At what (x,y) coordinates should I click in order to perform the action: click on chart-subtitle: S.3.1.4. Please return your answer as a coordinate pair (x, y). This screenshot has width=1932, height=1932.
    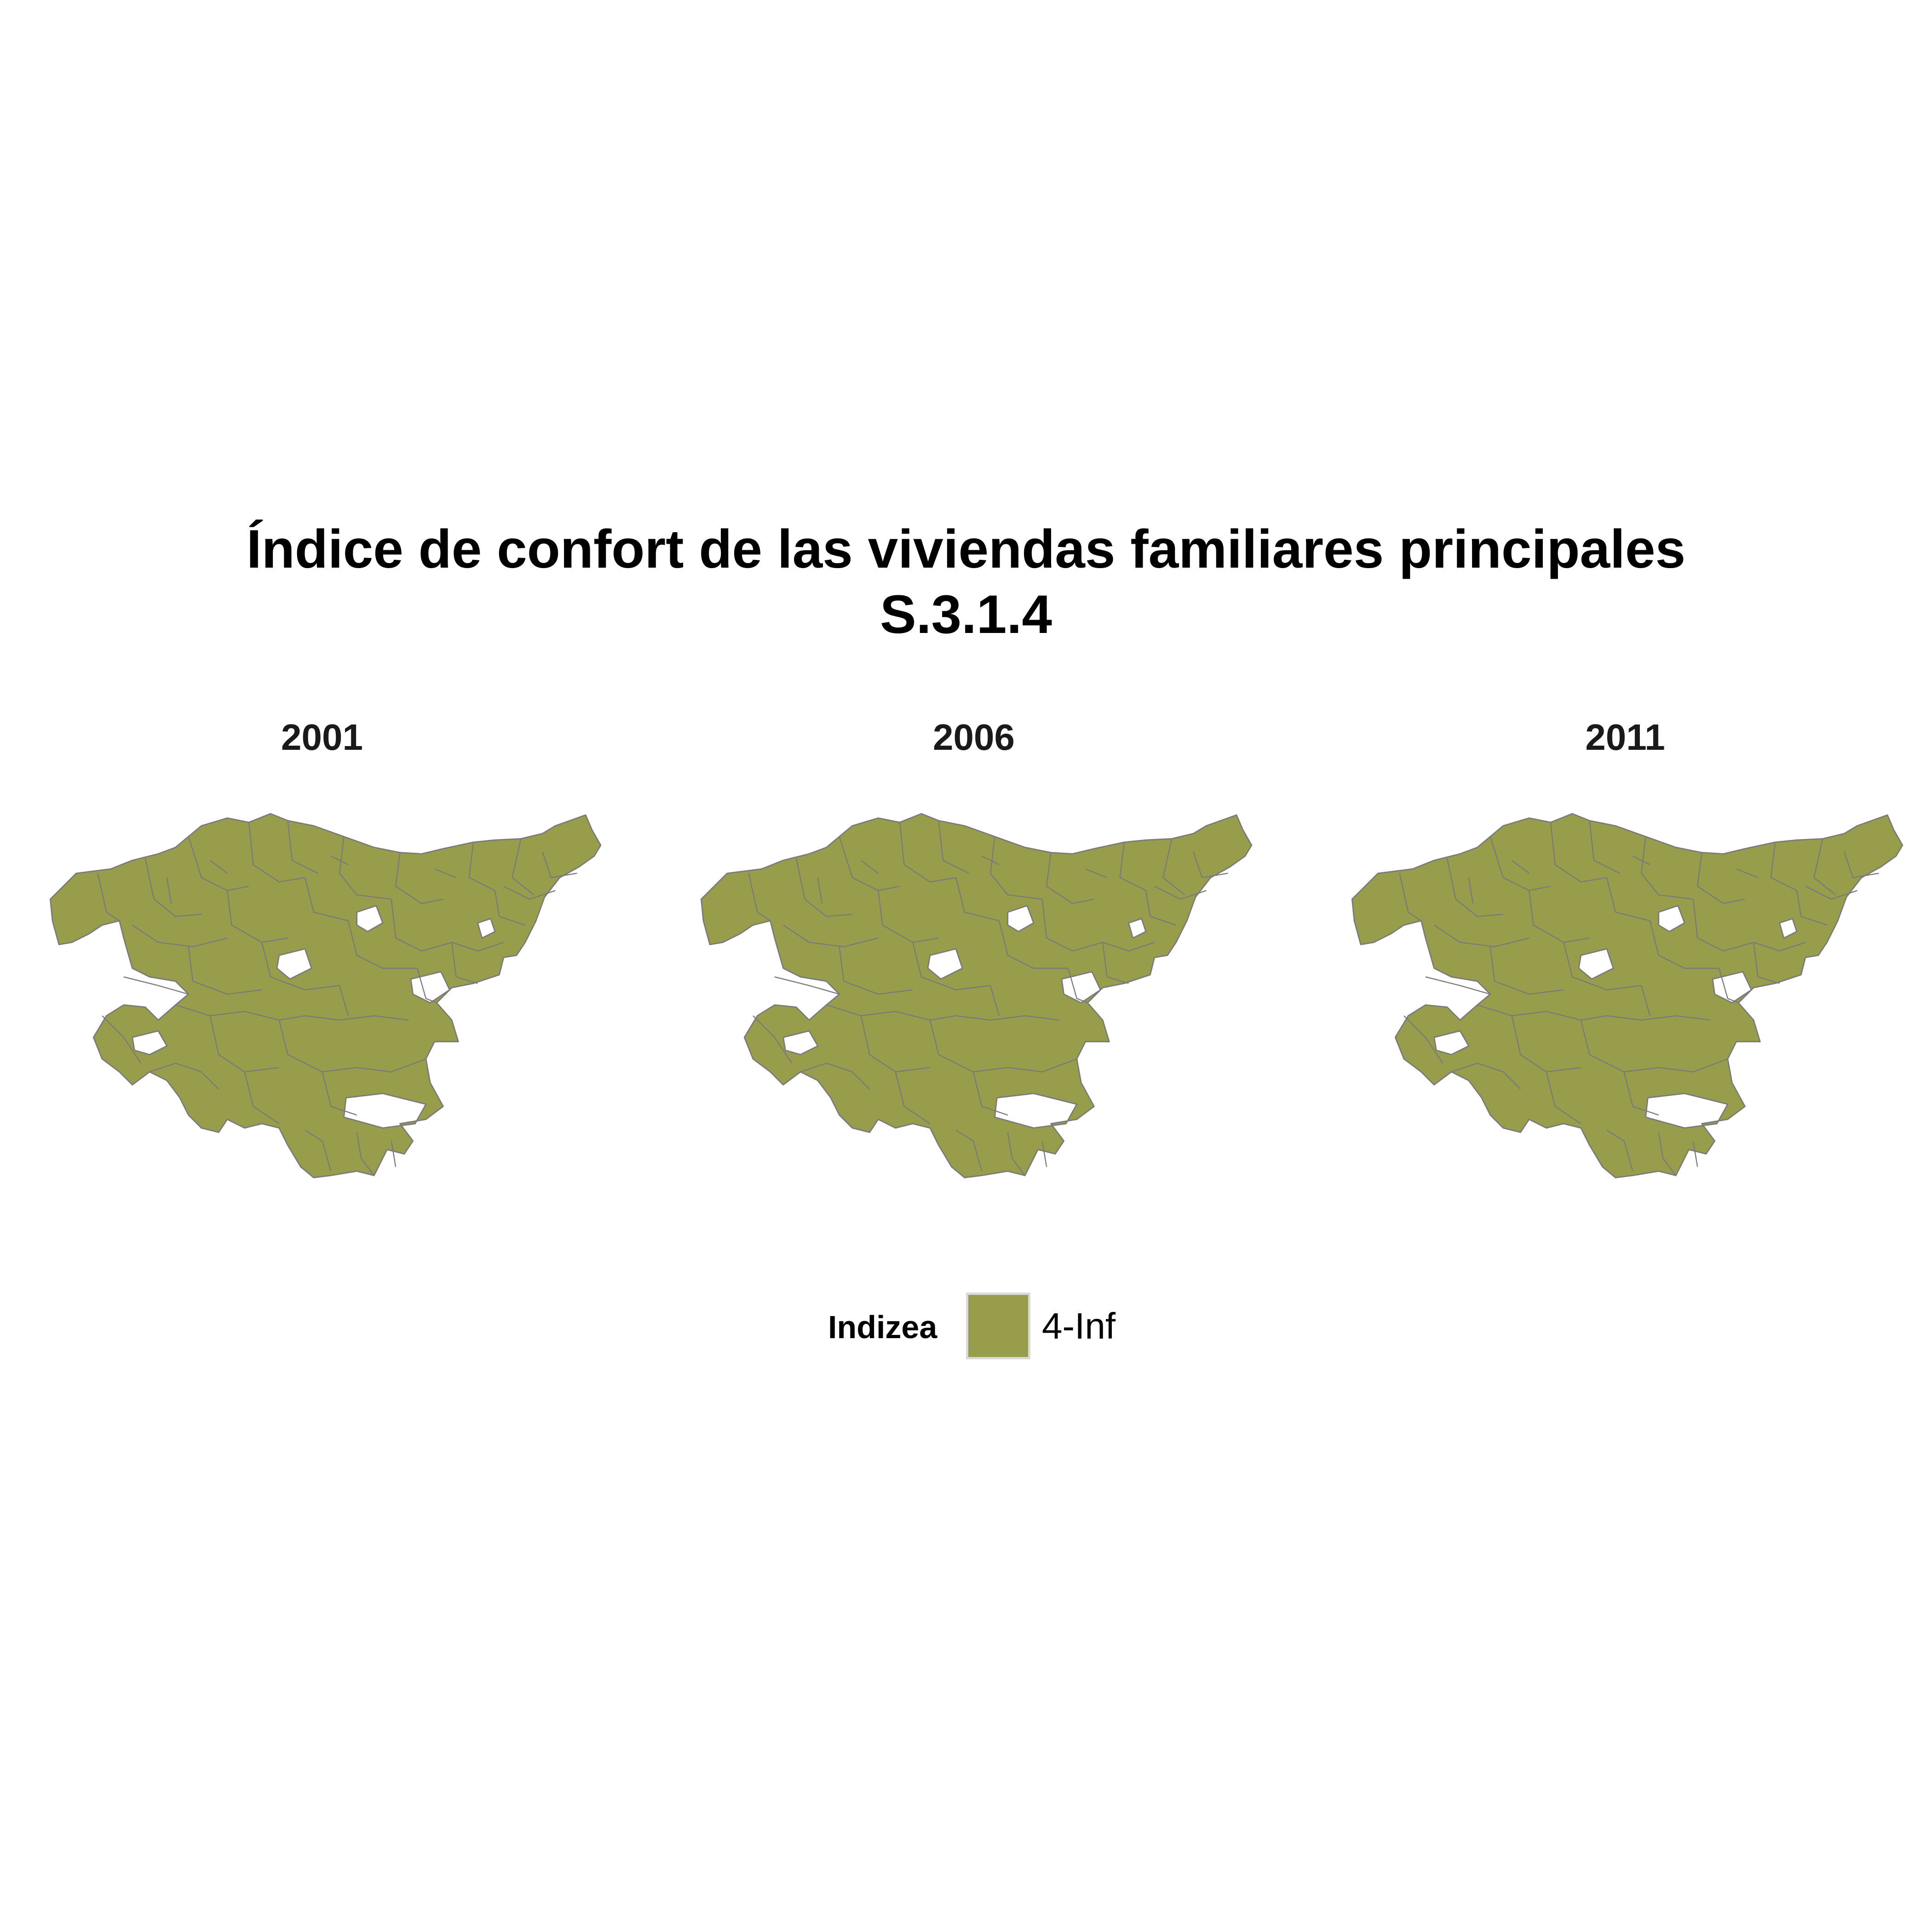
    Looking at the image, I should click on (966, 614).